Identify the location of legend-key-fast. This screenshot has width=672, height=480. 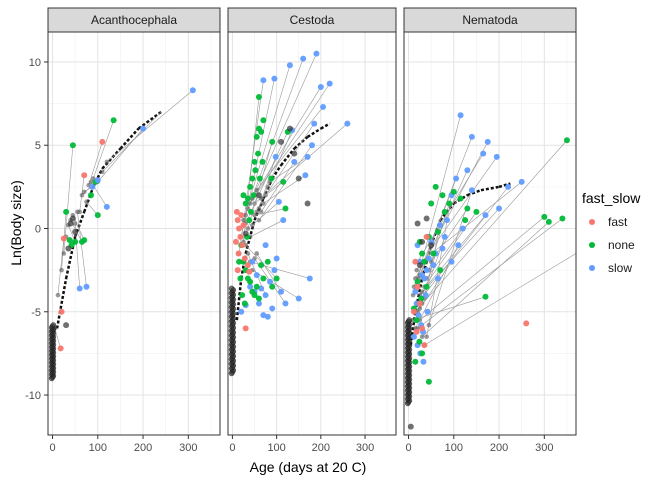
(592, 222).